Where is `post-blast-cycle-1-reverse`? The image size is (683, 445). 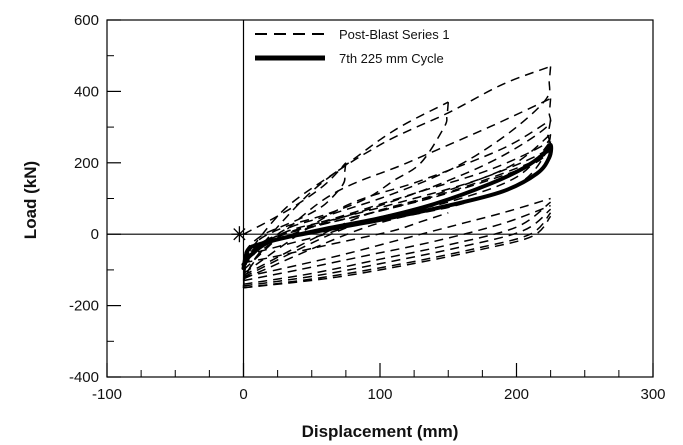
post-blast-cycle-1-reverse is located at coordinates (295, 241).